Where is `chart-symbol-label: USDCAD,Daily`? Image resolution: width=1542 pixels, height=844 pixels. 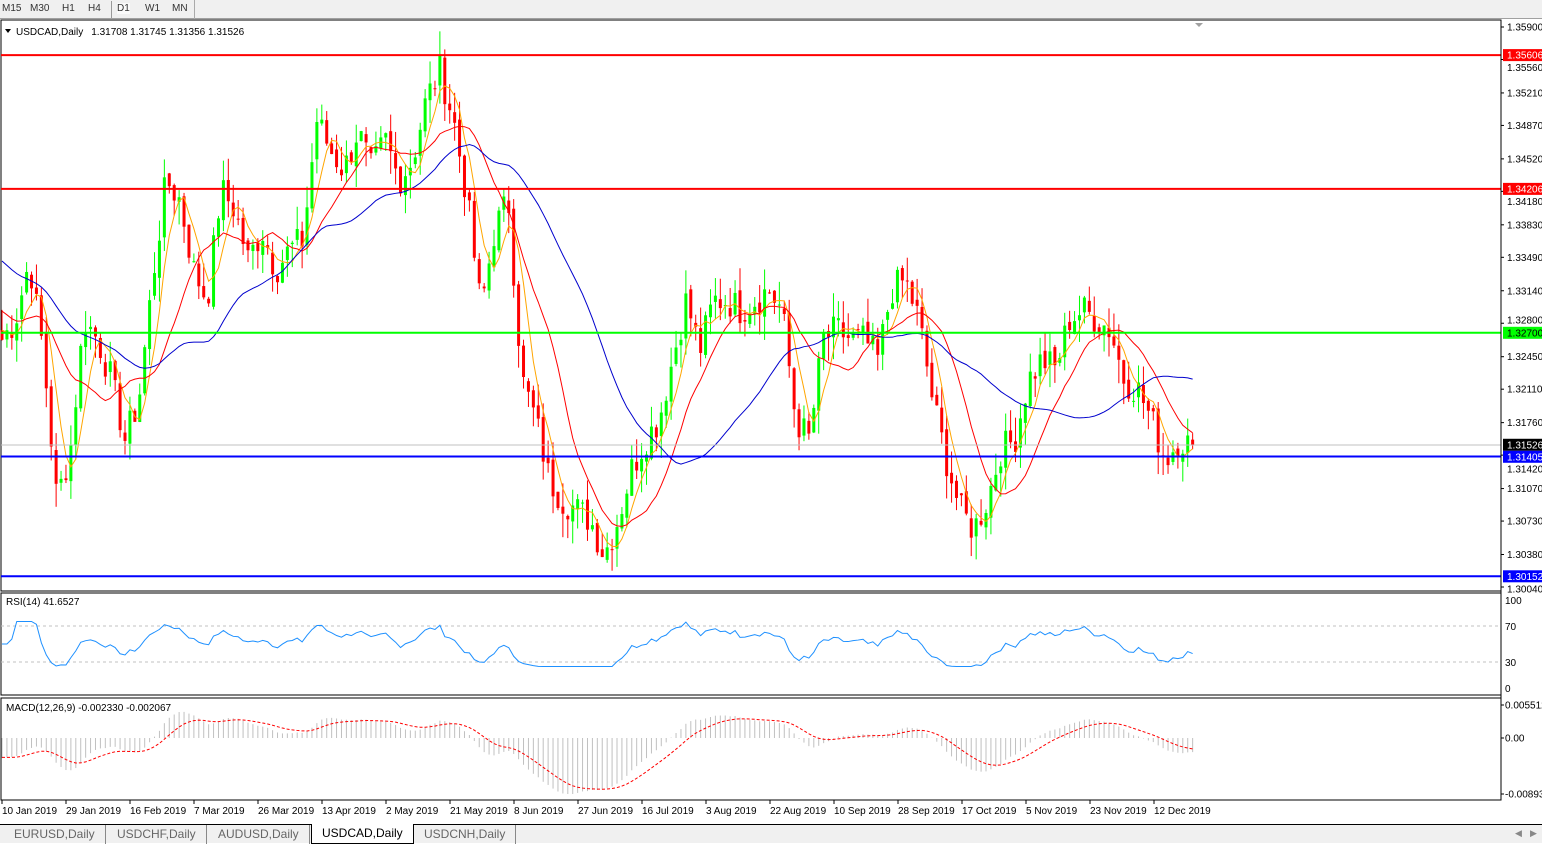 chart-symbol-label: USDCAD,Daily is located at coordinates (49, 32).